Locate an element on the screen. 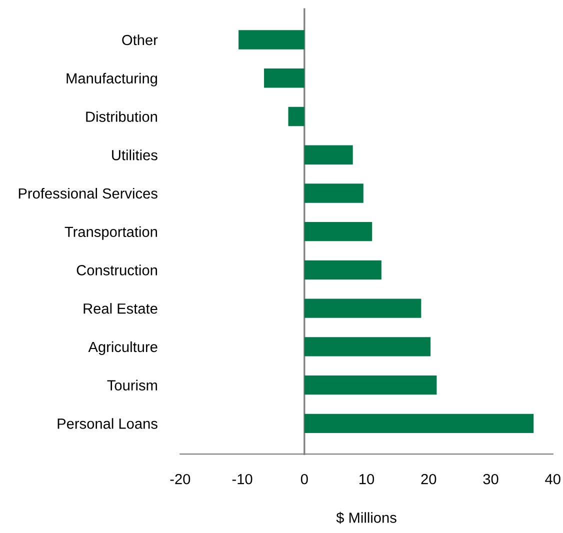  y-tick-label: Other is located at coordinates (140, 40).